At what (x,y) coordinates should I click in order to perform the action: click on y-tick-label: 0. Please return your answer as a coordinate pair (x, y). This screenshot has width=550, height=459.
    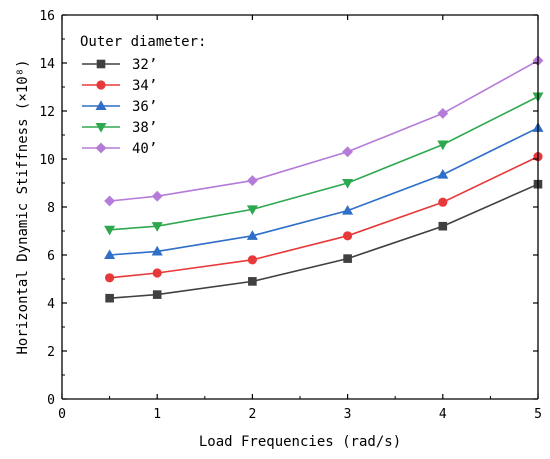
    Looking at the image, I should click on (51, 400).